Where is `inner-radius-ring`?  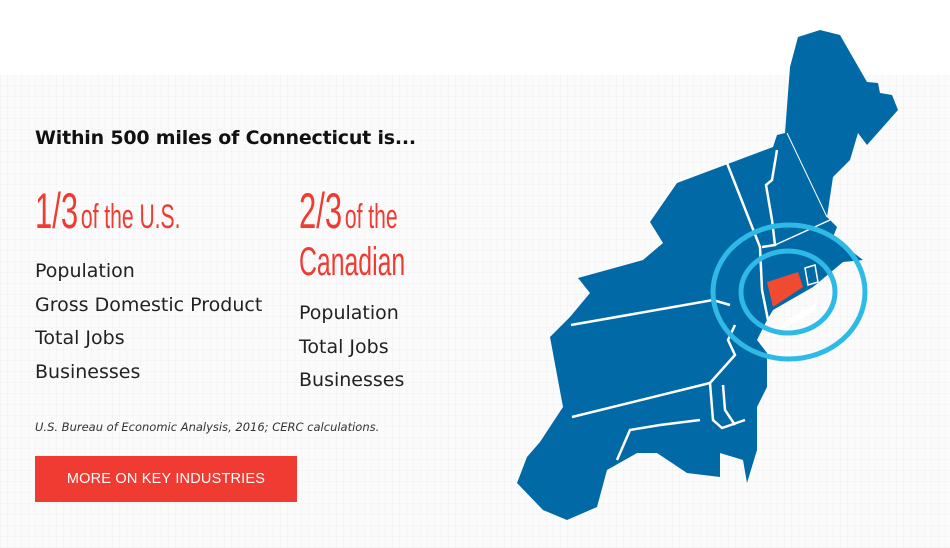
inner-radius-ring is located at coordinates (788, 292).